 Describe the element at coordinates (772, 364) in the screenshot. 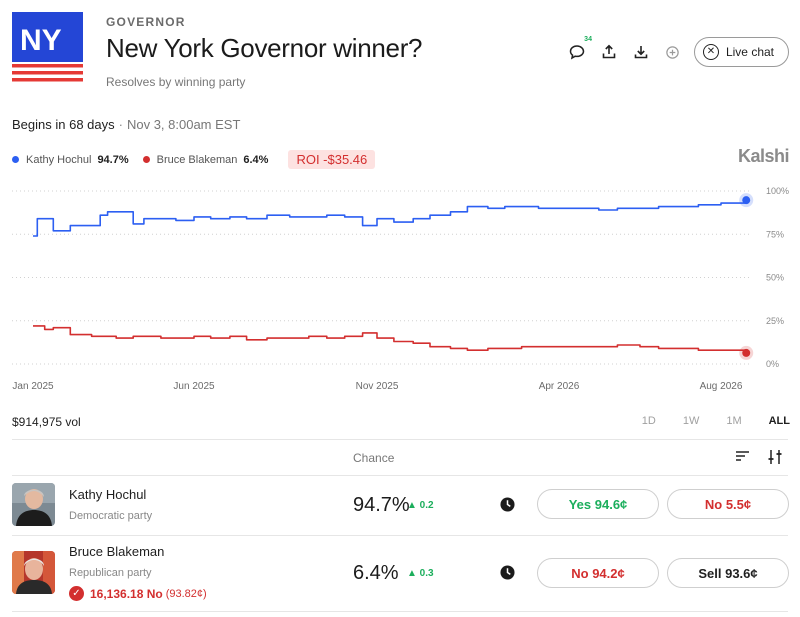

I see `y-tick-label: 0%` at that location.